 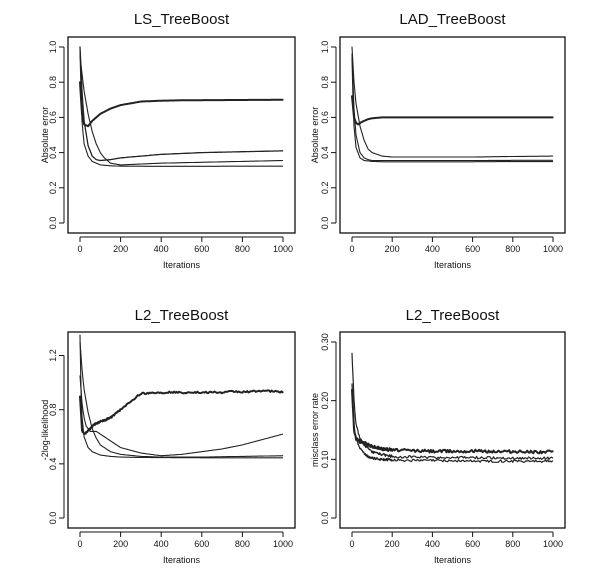 What do you see at coordinates (45, 430) in the screenshot?
I see `y-axis-label: -2log-likelihood` at bounding box center [45, 430].